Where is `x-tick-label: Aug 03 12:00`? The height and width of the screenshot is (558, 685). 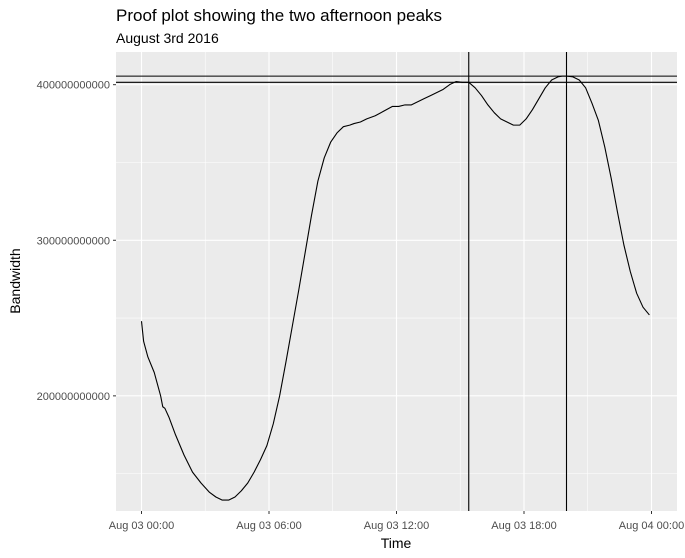 x-tick-label: Aug 03 12:00 is located at coordinates (396, 526).